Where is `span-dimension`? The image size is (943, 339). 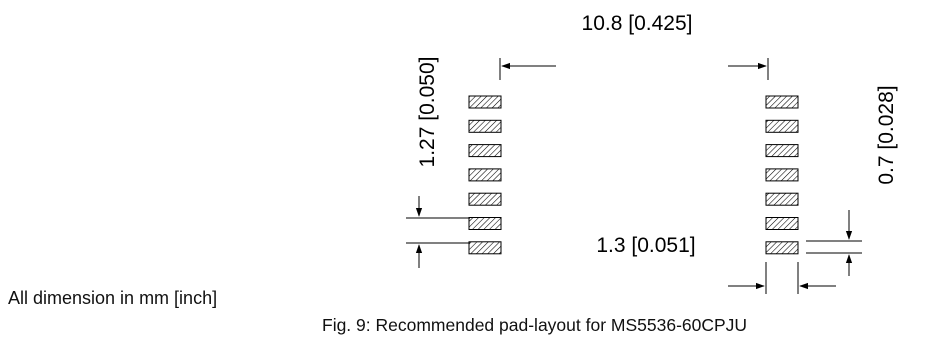
span-dimension is located at coordinates (634, 69).